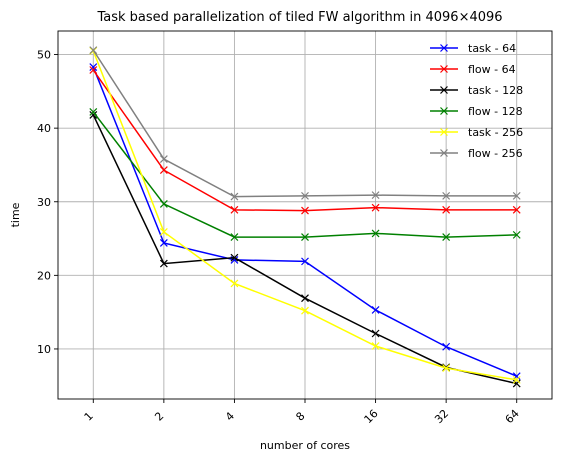 The image size is (576, 461). I want to click on legend-entry: task - 128, so click(476, 90).